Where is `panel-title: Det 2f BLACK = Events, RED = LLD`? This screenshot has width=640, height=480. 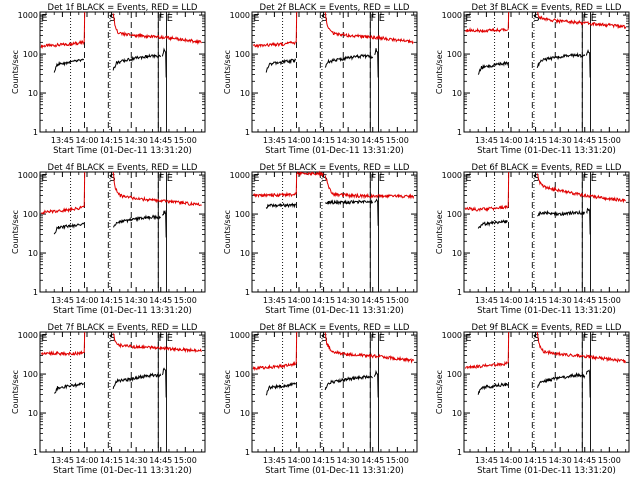
panel-title: Det 2f BLACK = Events, RED = LLD is located at coordinates (335, 8).